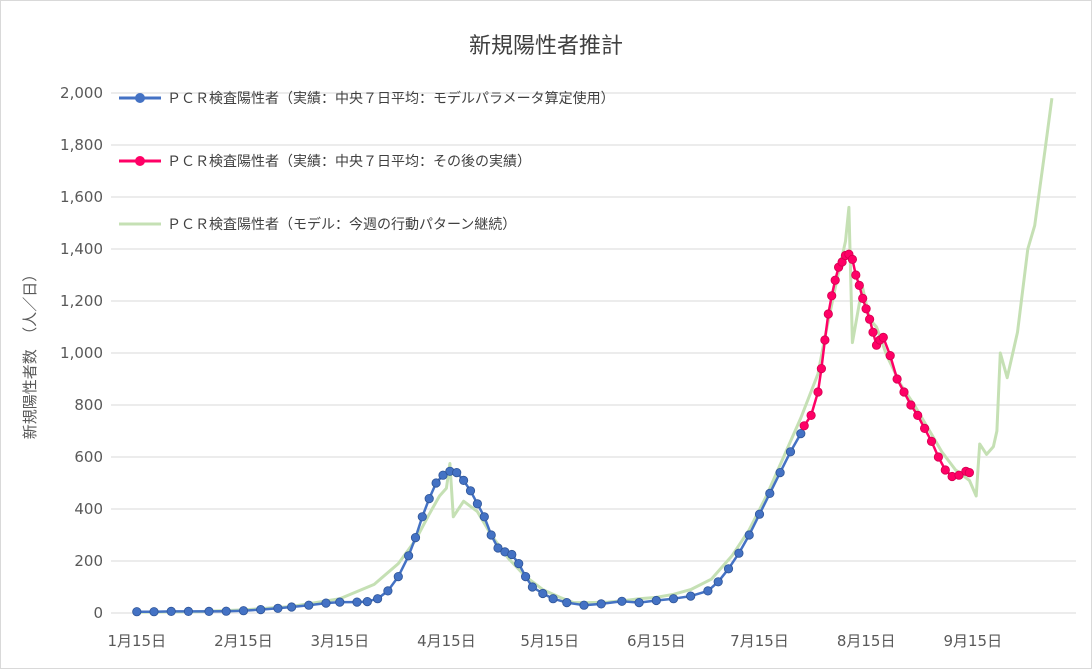 The width and height of the screenshot is (1092, 669). Describe the element at coordinates (367, 98) in the screenshot. I see `legend-item-1: ＰＣＲ検査陽性者（実績：中央７日平均：モデルパラメータ算定使用）` at that location.